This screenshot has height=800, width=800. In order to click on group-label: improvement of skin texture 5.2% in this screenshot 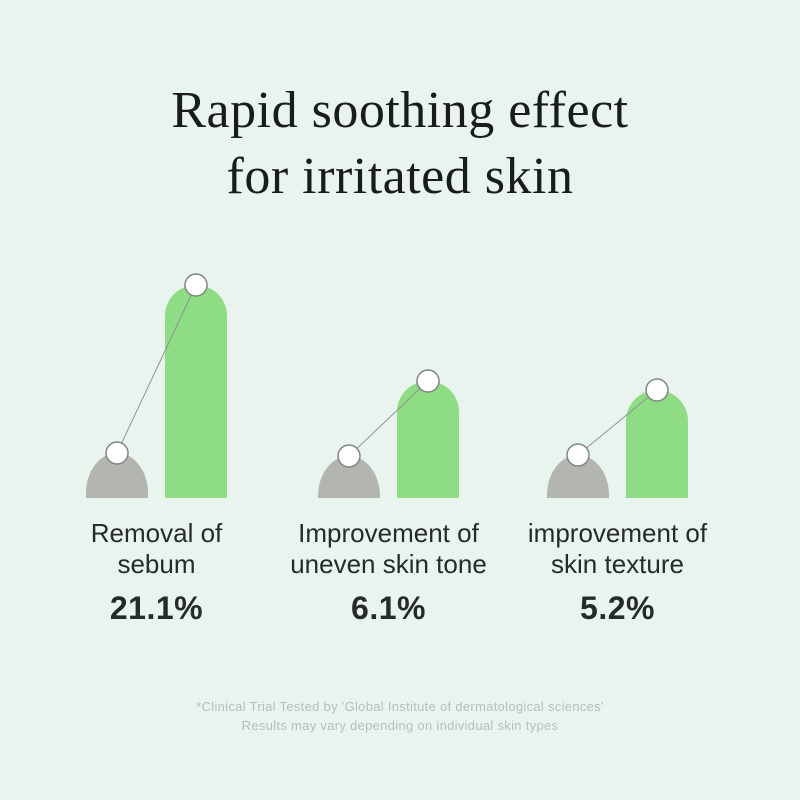, I will do `click(617, 571)`.